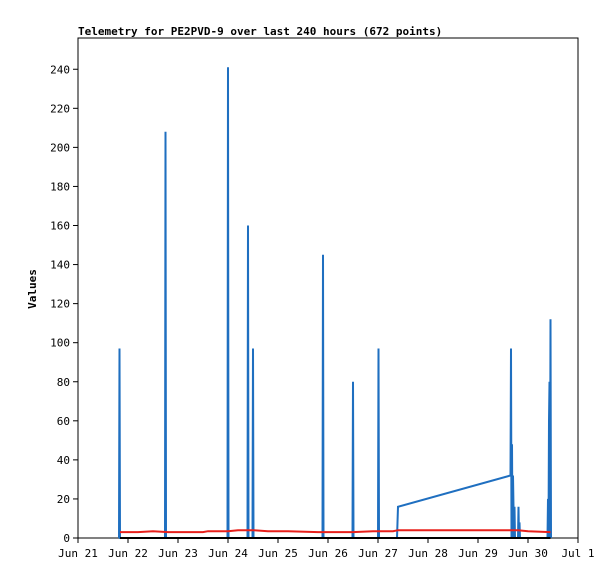 The height and width of the screenshot is (579, 615). Describe the element at coordinates (428, 553) in the screenshot. I see `x-tick-label: Jun 28` at that location.